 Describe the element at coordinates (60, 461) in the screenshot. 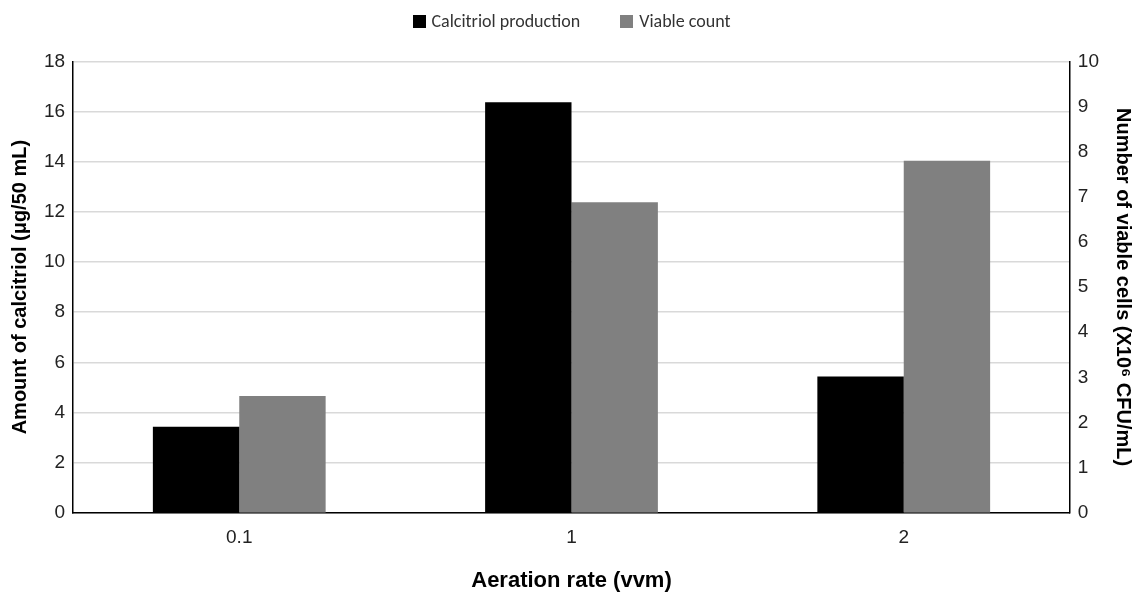

I see `y-tick-label: 2` at that location.